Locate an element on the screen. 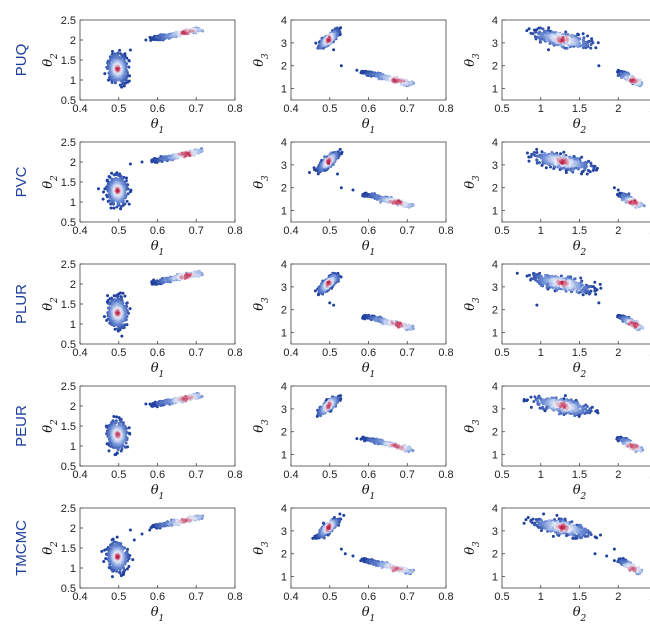 Image resolution: width=650 pixels, height=625 pixels. x-axis-label: θ2 is located at coordinates (580, 126).